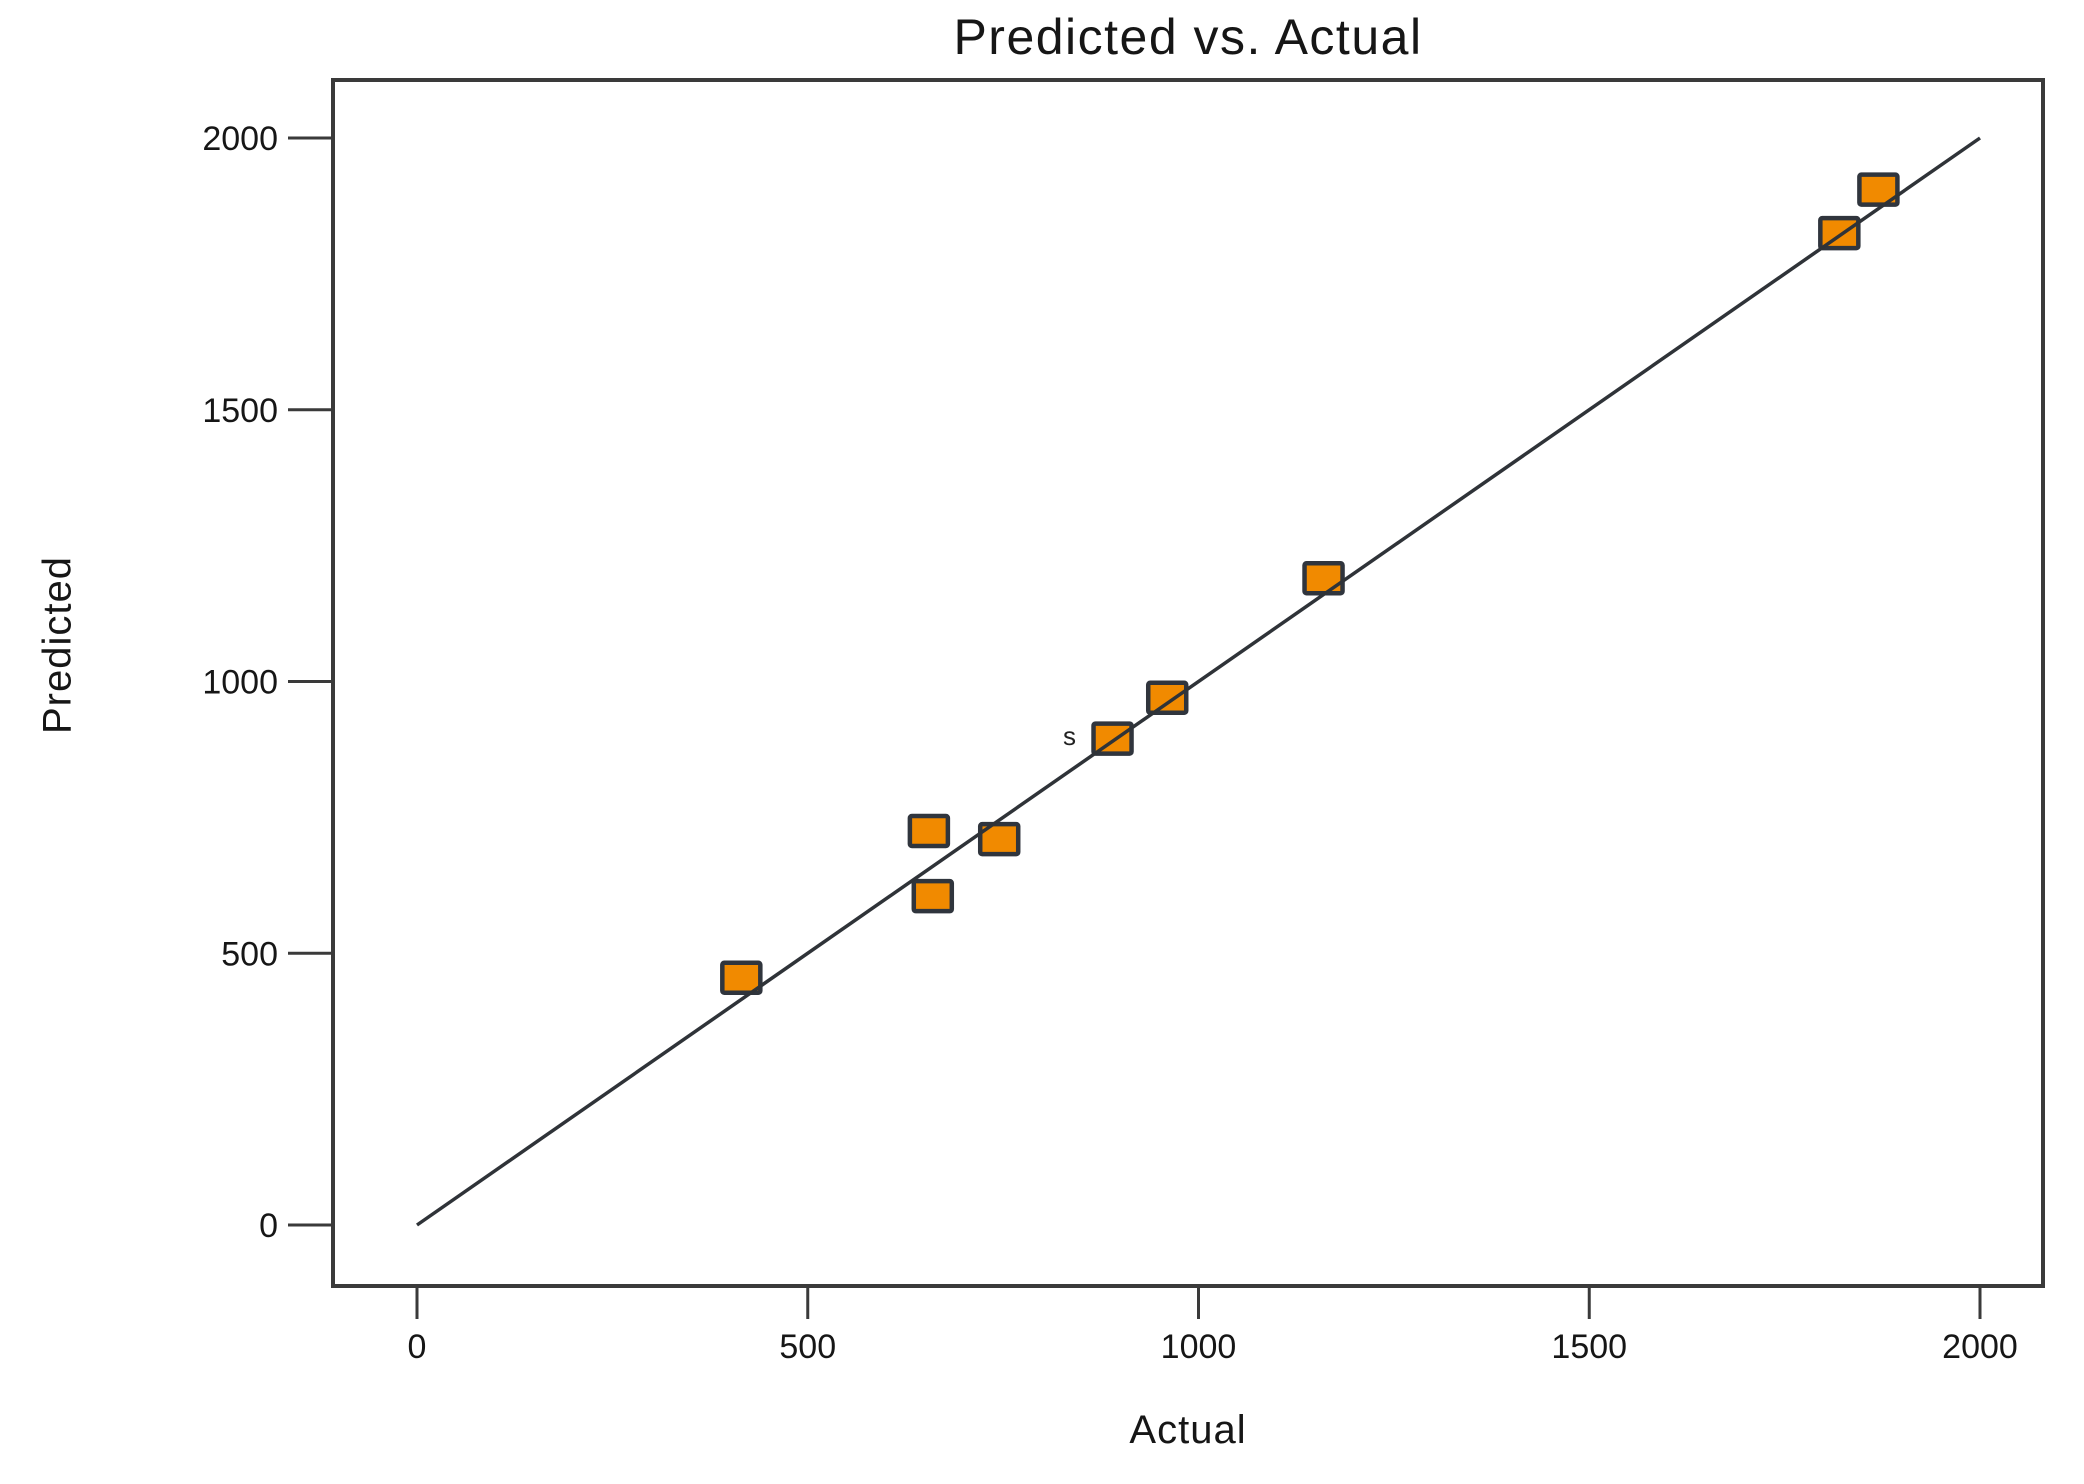 The image size is (2084, 1484). Describe the element at coordinates (249, 954) in the screenshot. I see `y-tick-label: 500` at that location.